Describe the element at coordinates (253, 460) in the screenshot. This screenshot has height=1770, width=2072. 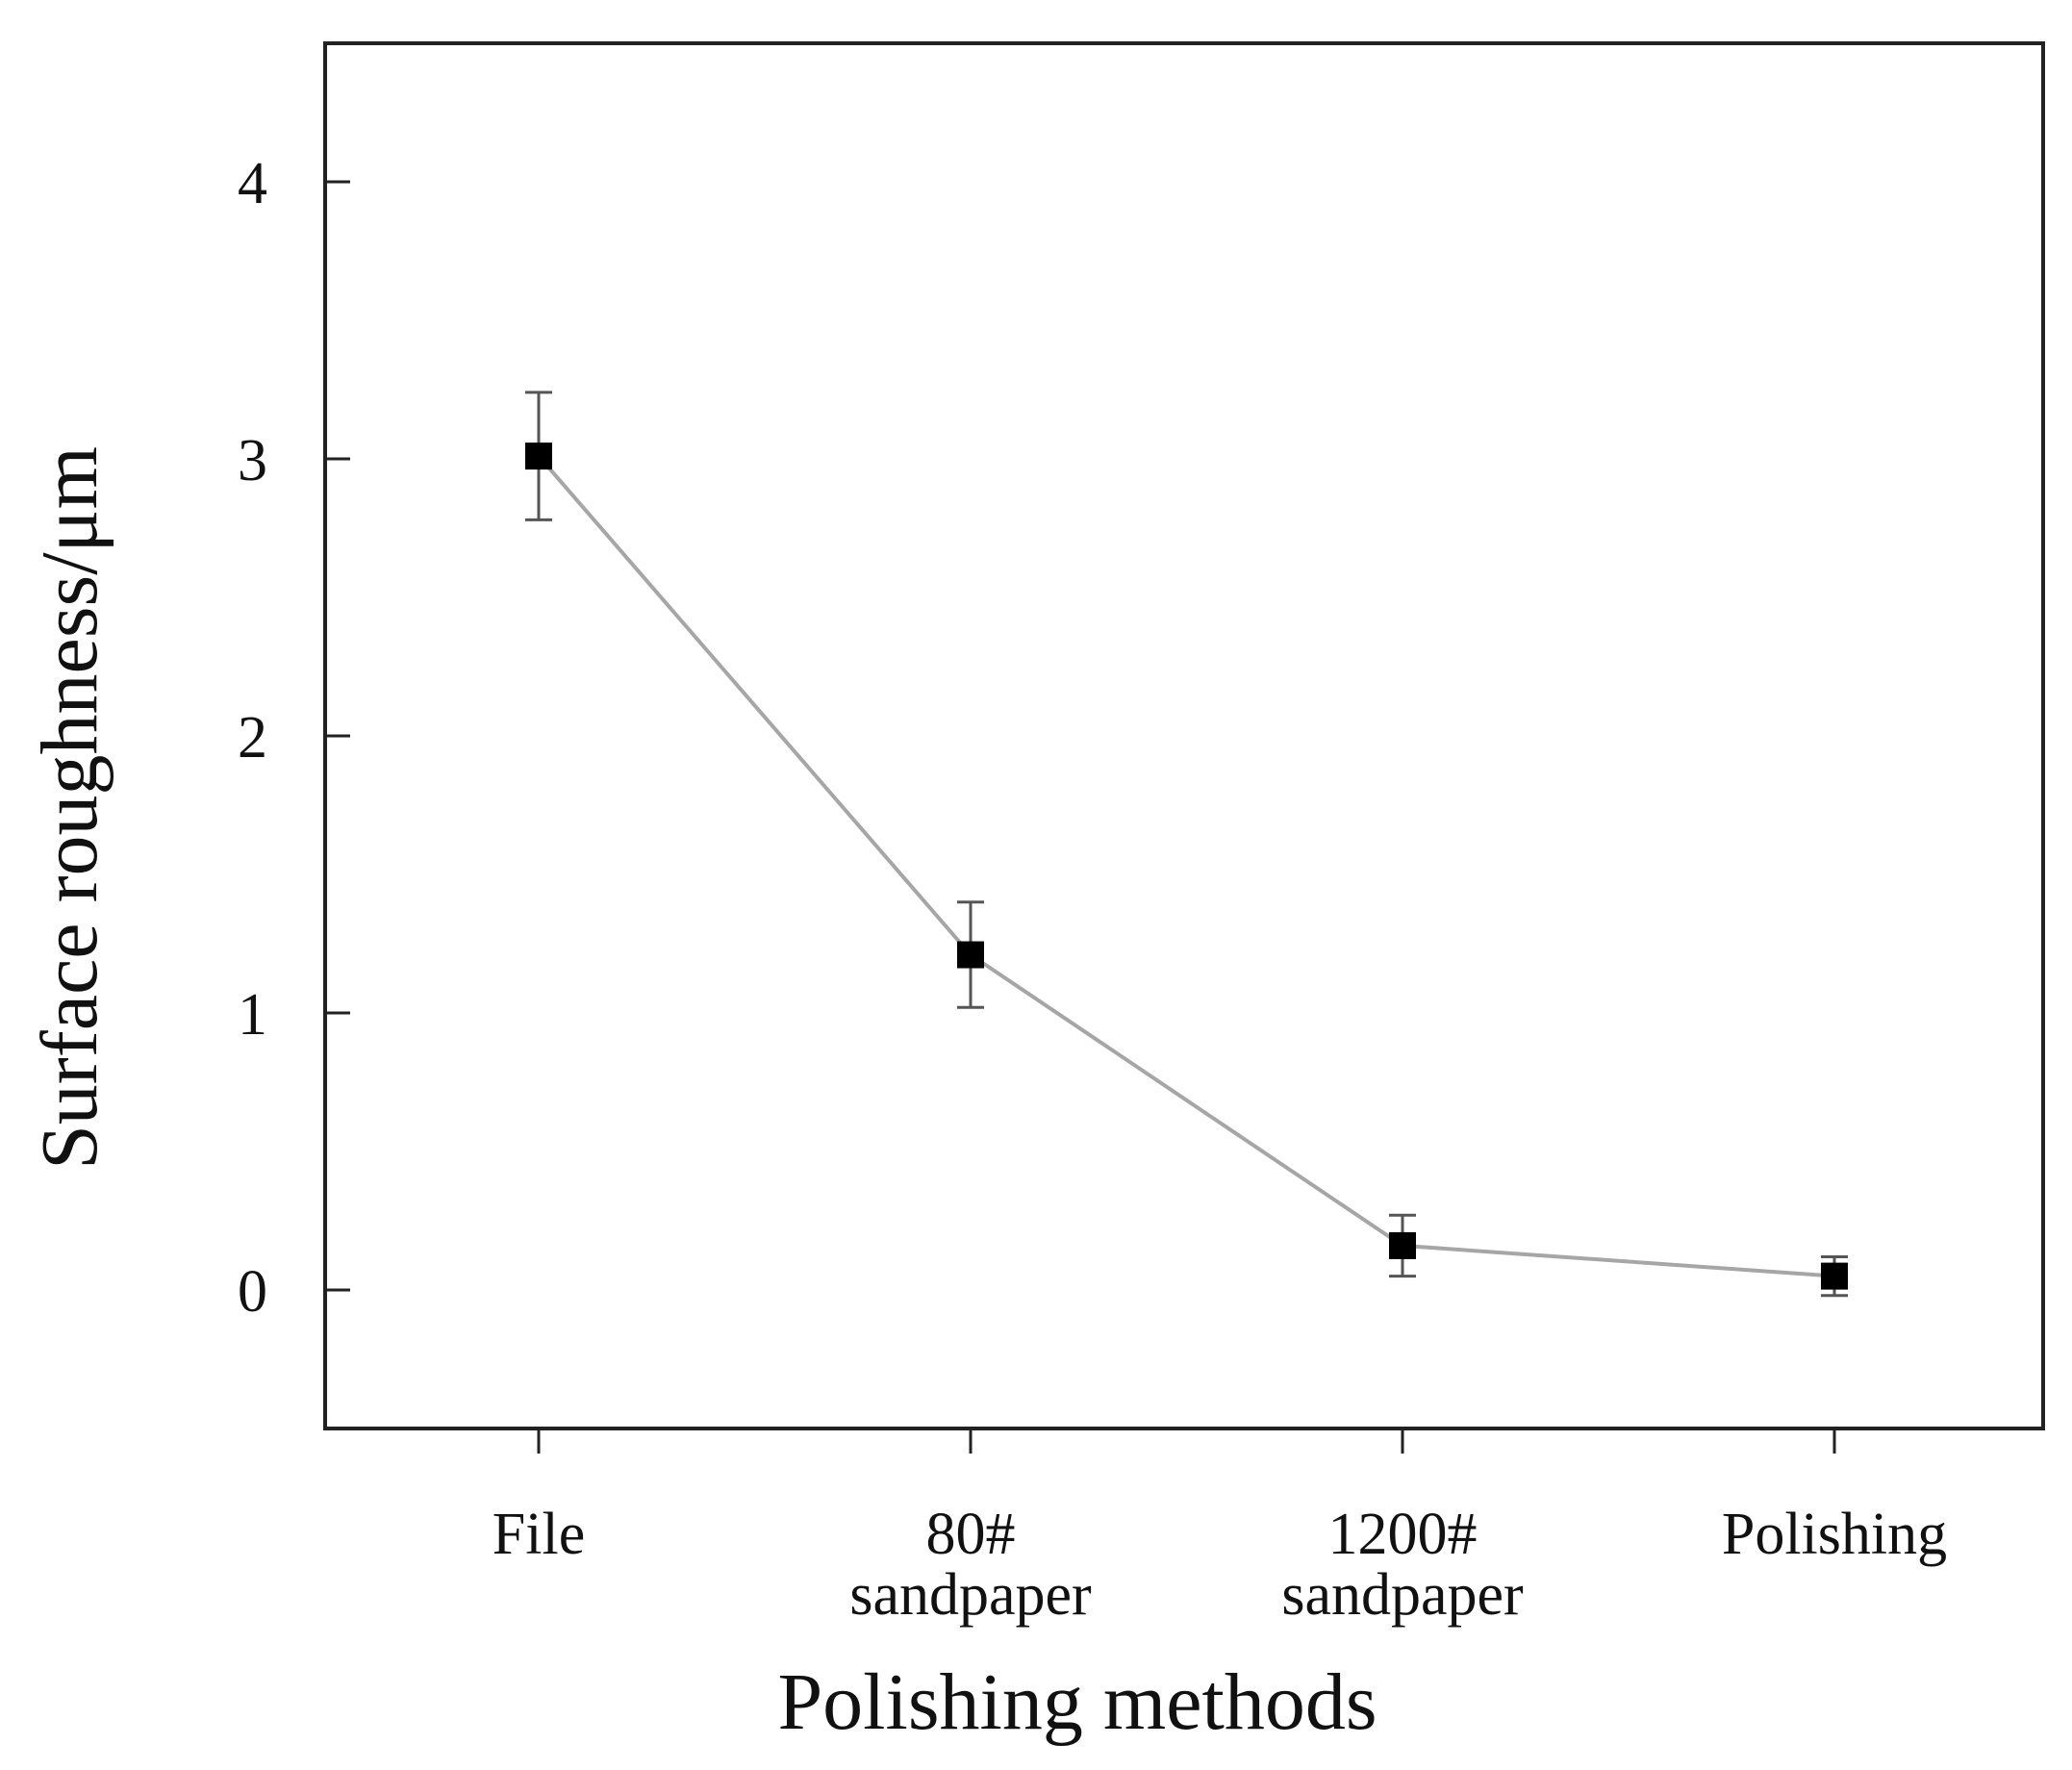
I see `y-tick-label: 3` at that location.